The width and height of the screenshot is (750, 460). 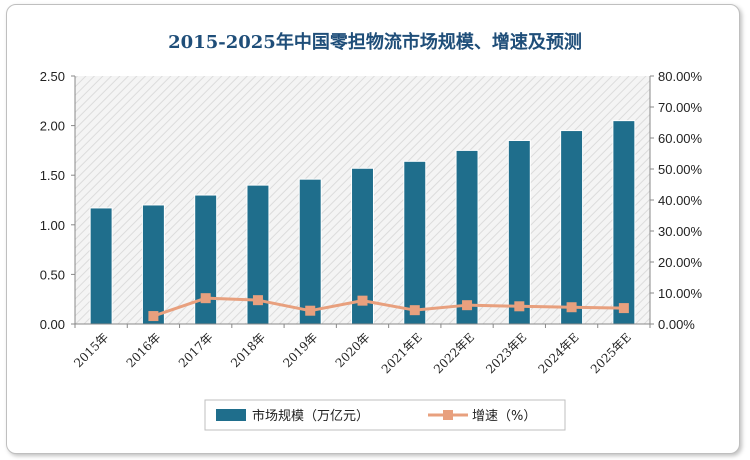 What do you see at coordinates (153, 264) in the screenshot?
I see `bar-2016年` at bounding box center [153, 264].